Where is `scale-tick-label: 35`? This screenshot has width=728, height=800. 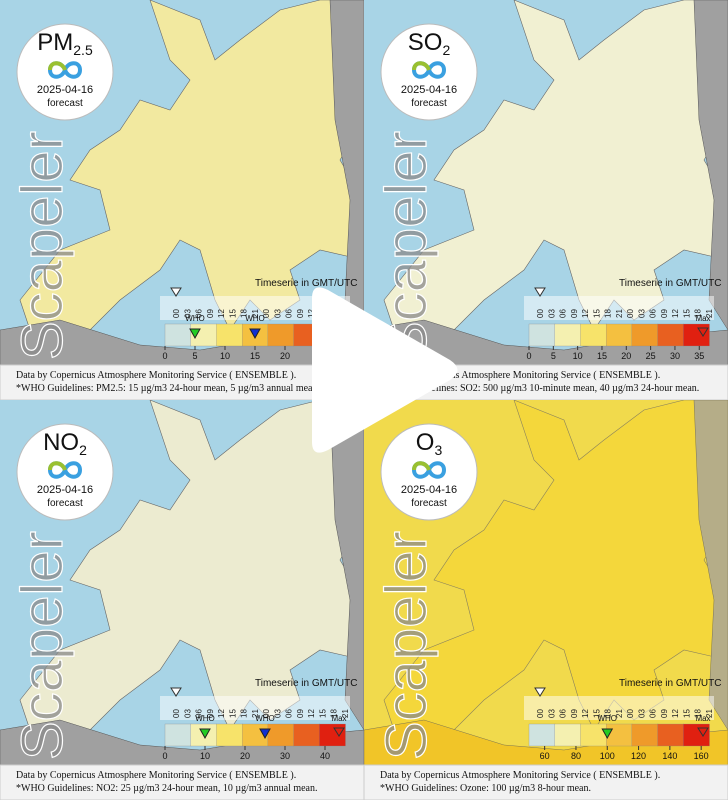 scale-tick-label: 35 is located at coordinates (699, 356).